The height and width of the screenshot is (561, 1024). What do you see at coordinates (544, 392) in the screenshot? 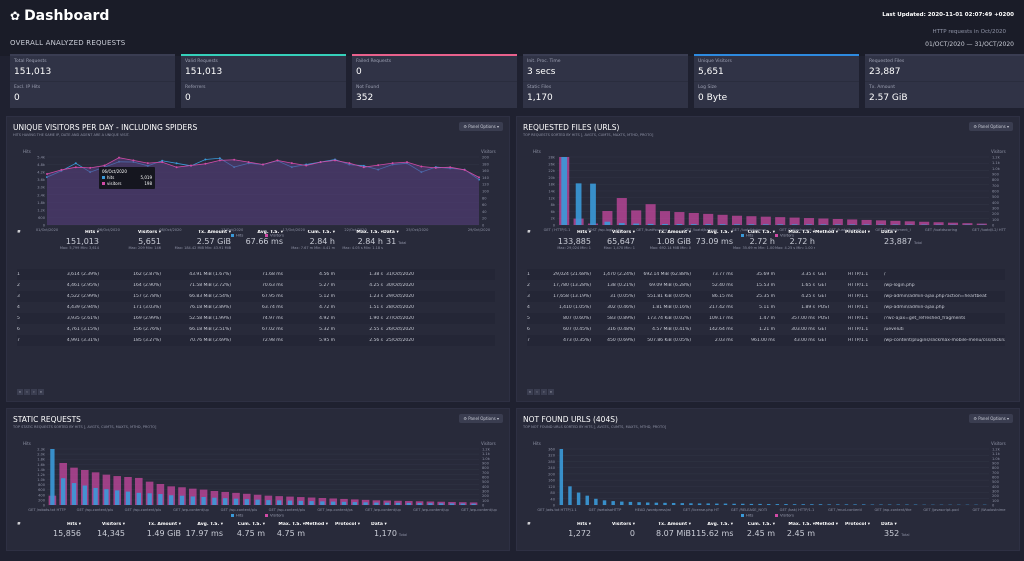
I see `page-button: ›` at bounding box center [544, 392].